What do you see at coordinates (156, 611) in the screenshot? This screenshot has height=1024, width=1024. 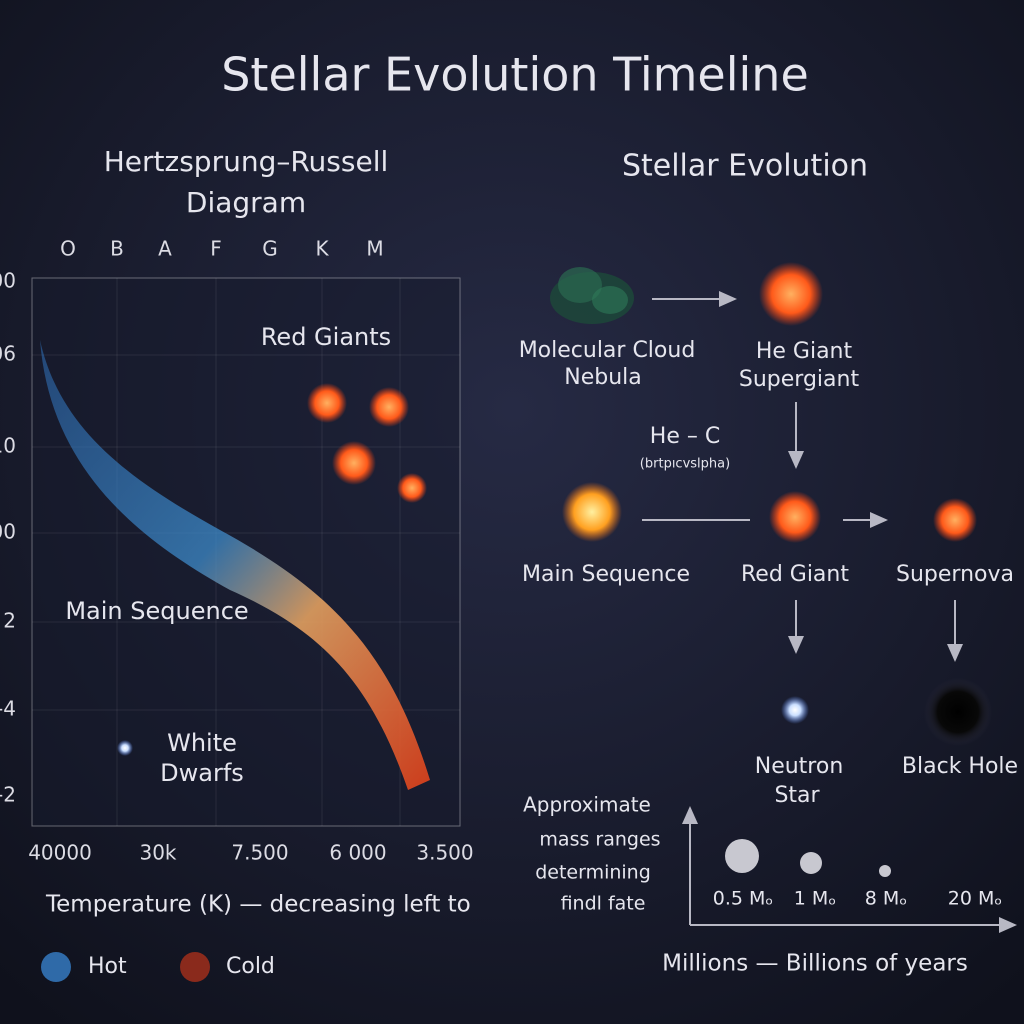 I see `region-label: Main Sequence` at bounding box center [156, 611].